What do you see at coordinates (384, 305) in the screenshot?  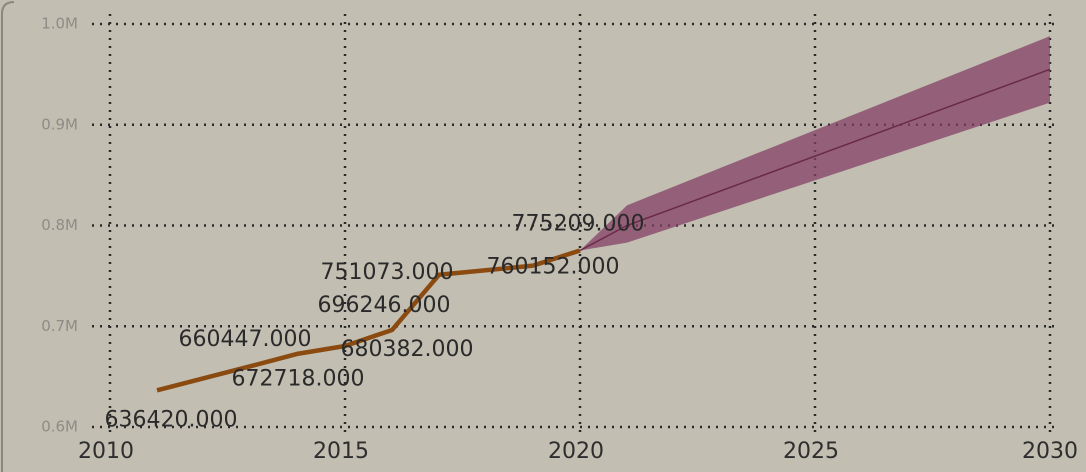 I see `data-label: 696246.000` at bounding box center [384, 305].